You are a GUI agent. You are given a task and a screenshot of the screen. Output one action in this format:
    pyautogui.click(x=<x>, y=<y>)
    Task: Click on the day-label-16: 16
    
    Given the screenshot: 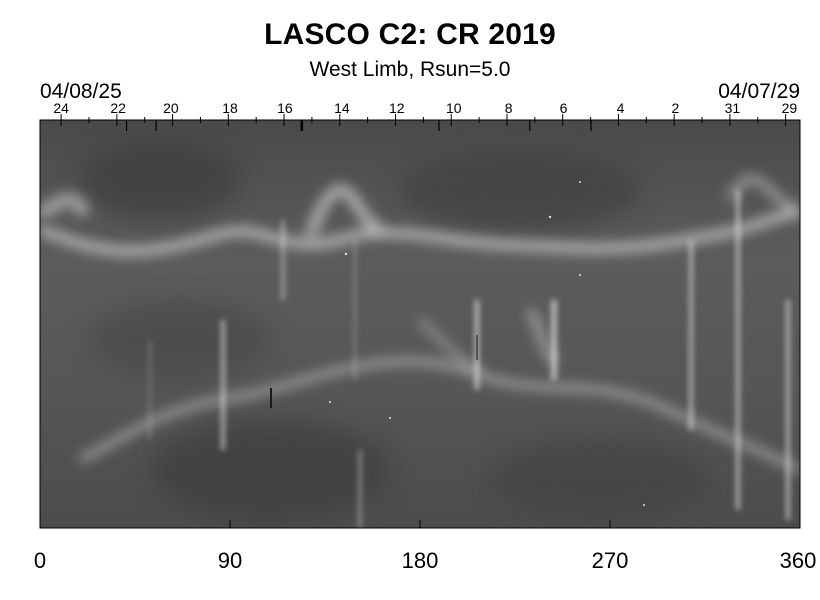 What is the action you would take?
    pyautogui.click(x=285, y=108)
    